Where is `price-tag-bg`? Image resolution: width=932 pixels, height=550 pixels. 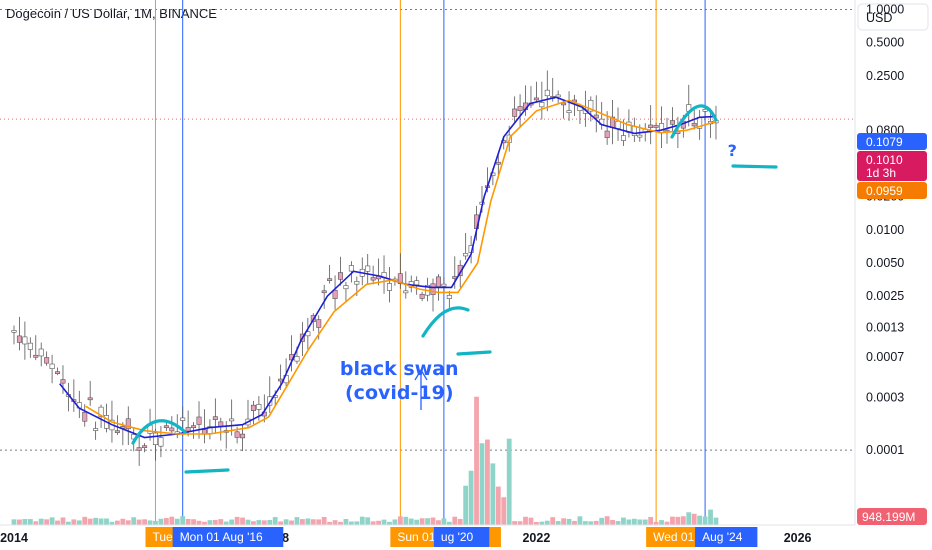
price-tag-bg is located at coordinates (892, 141).